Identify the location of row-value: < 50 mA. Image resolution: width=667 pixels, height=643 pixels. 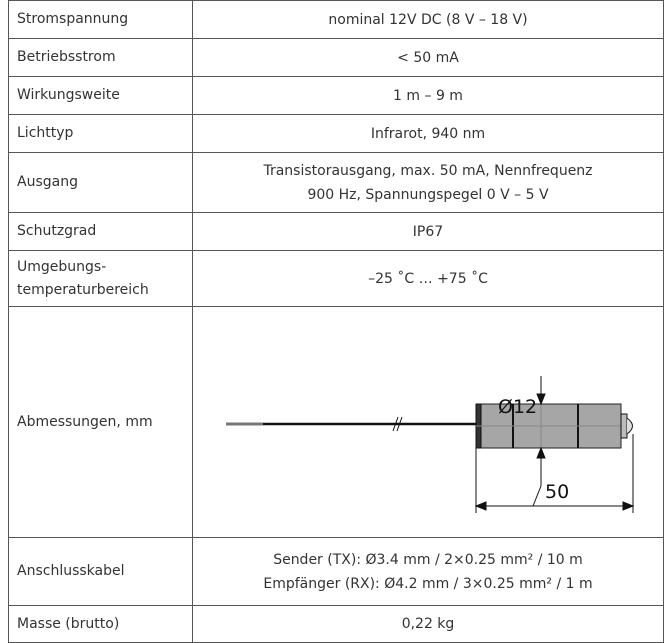
(428, 57).